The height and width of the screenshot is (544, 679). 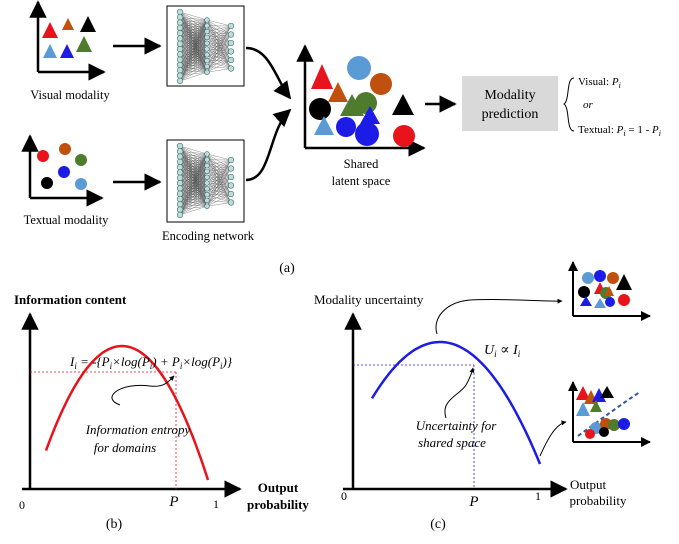 I want to click on modality-uncertainty-label: Modality uncertainty, so click(x=369, y=299).